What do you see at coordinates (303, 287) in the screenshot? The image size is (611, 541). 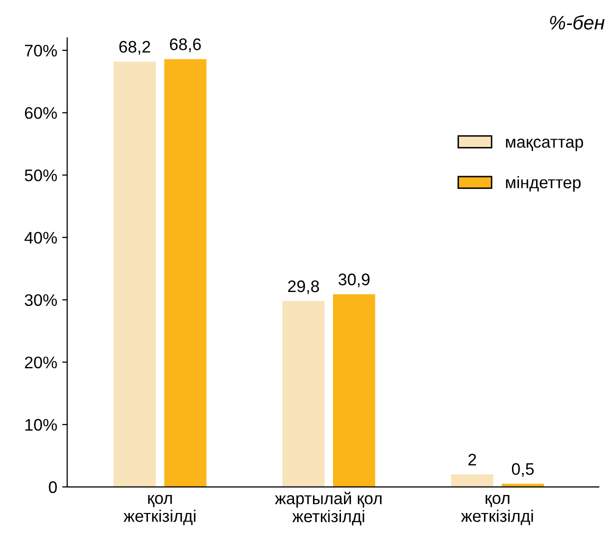 I see `data-label: 29,8` at bounding box center [303, 287].